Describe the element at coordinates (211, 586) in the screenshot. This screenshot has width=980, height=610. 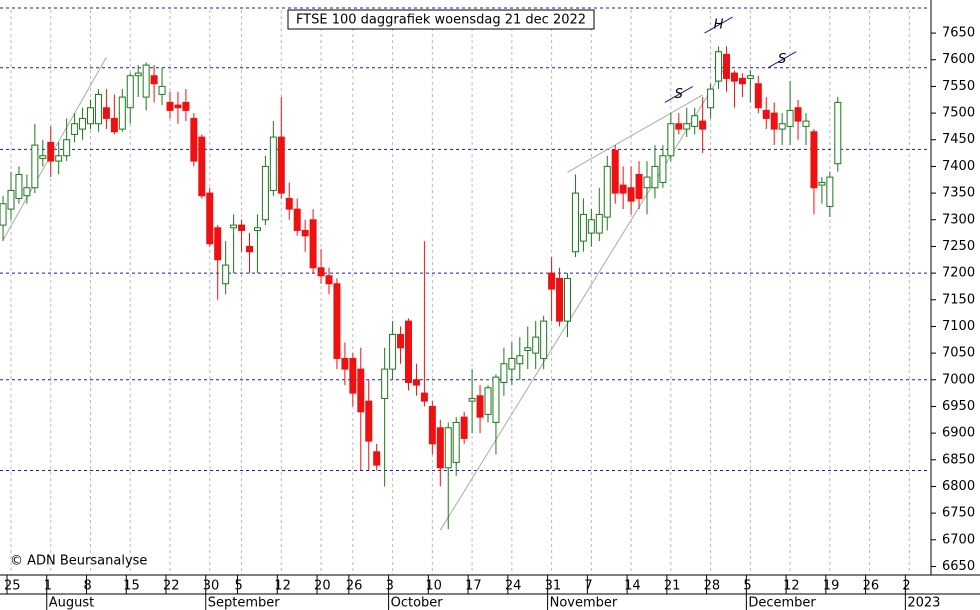
I see `x-tick-label: 30` at that location.